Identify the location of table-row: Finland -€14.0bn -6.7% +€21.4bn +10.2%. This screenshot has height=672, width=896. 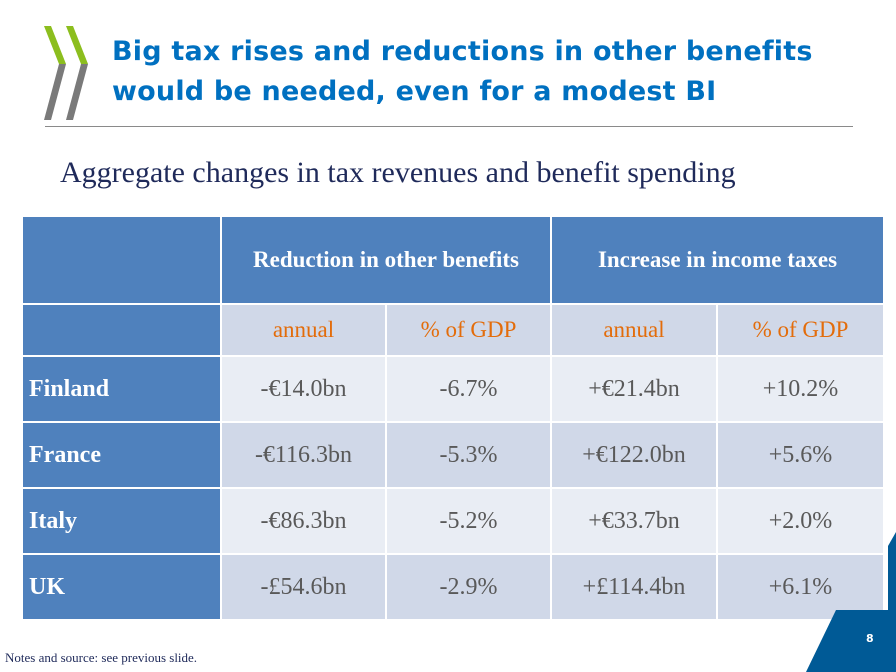
(453, 389).